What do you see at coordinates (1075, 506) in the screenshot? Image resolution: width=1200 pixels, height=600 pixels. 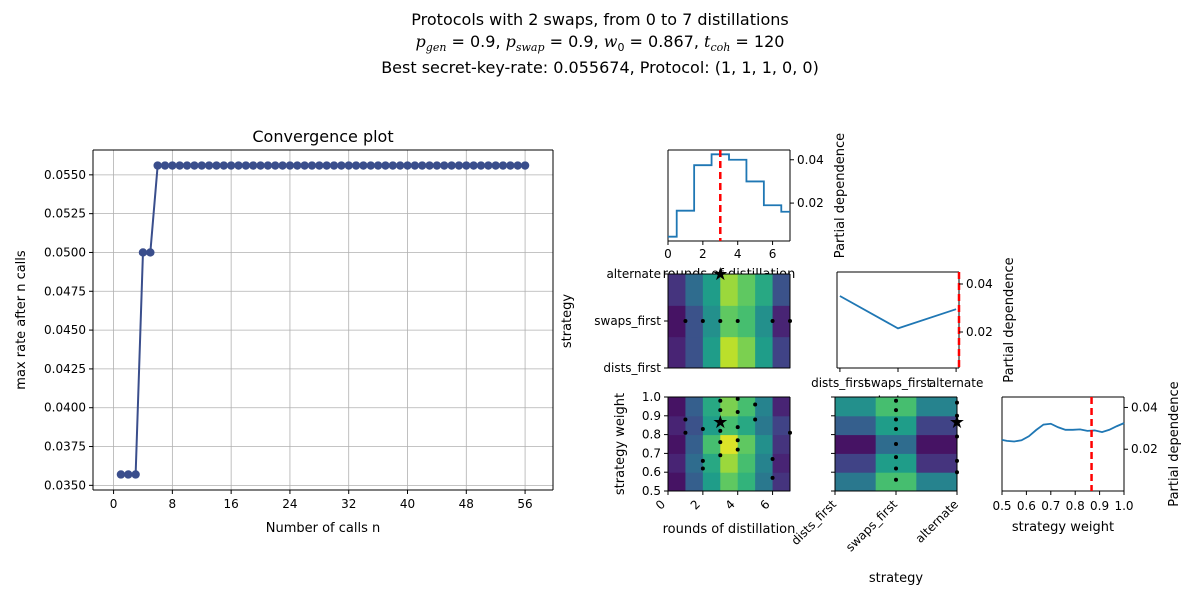 I see `pd-weight-xtick-label: 0.8` at bounding box center [1075, 506].